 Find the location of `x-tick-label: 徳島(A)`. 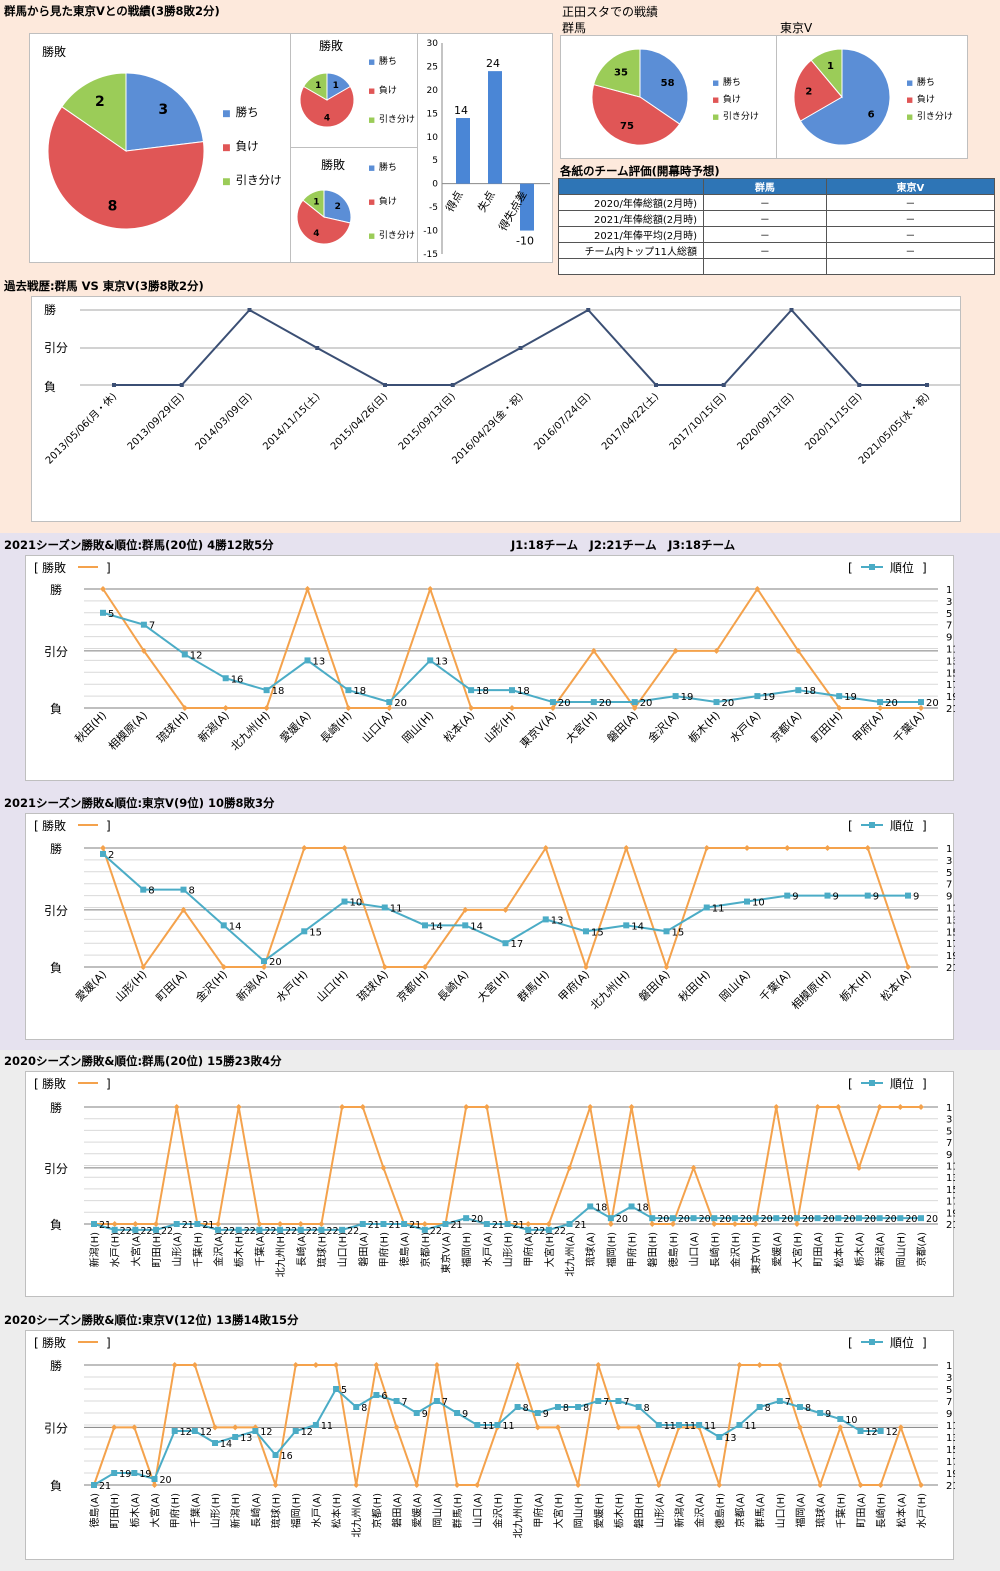

x-tick-label: 徳島(A) is located at coordinates (94, 1510).